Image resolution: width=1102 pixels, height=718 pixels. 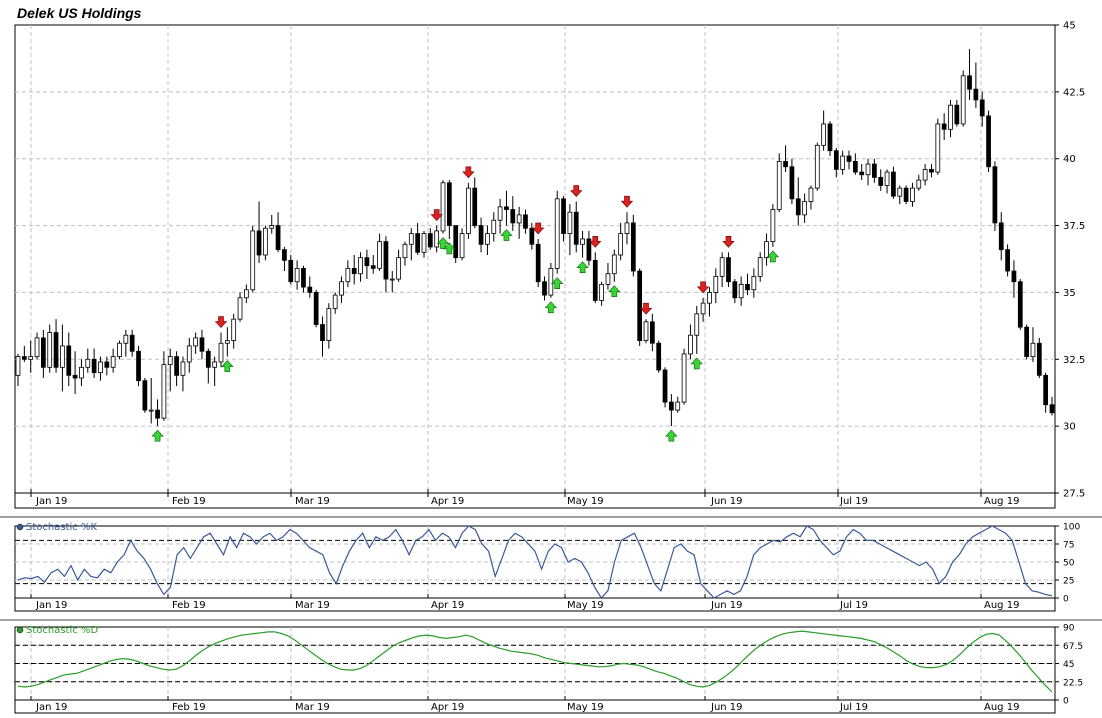 What do you see at coordinates (1069, 564) in the screenshot?
I see `k-ytick-label: 50` at bounding box center [1069, 564].